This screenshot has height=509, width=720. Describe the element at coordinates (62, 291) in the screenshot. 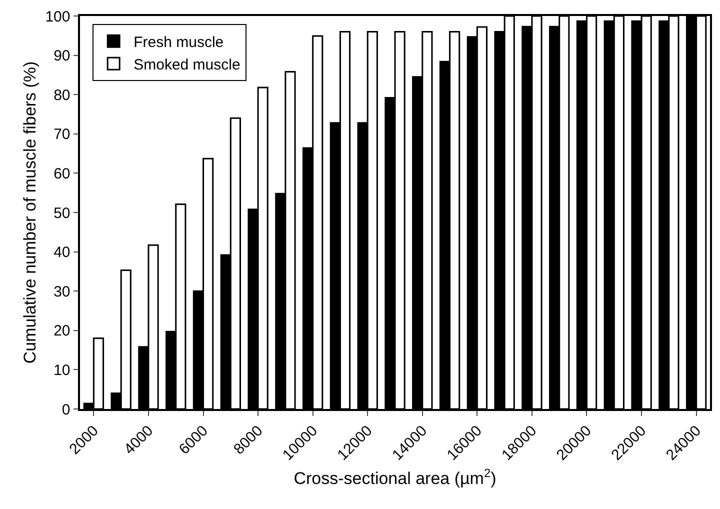

I see `y-tick-label: 30` at that location.